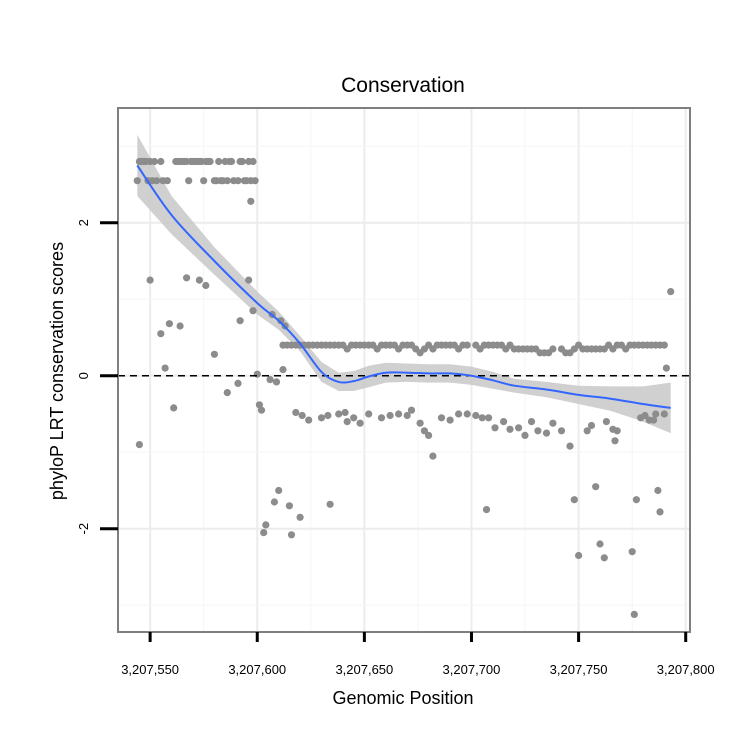  Describe the element at coordinates (579, 669) in the screenshot. I see `x-tick-label: 3,207,750` at that location.